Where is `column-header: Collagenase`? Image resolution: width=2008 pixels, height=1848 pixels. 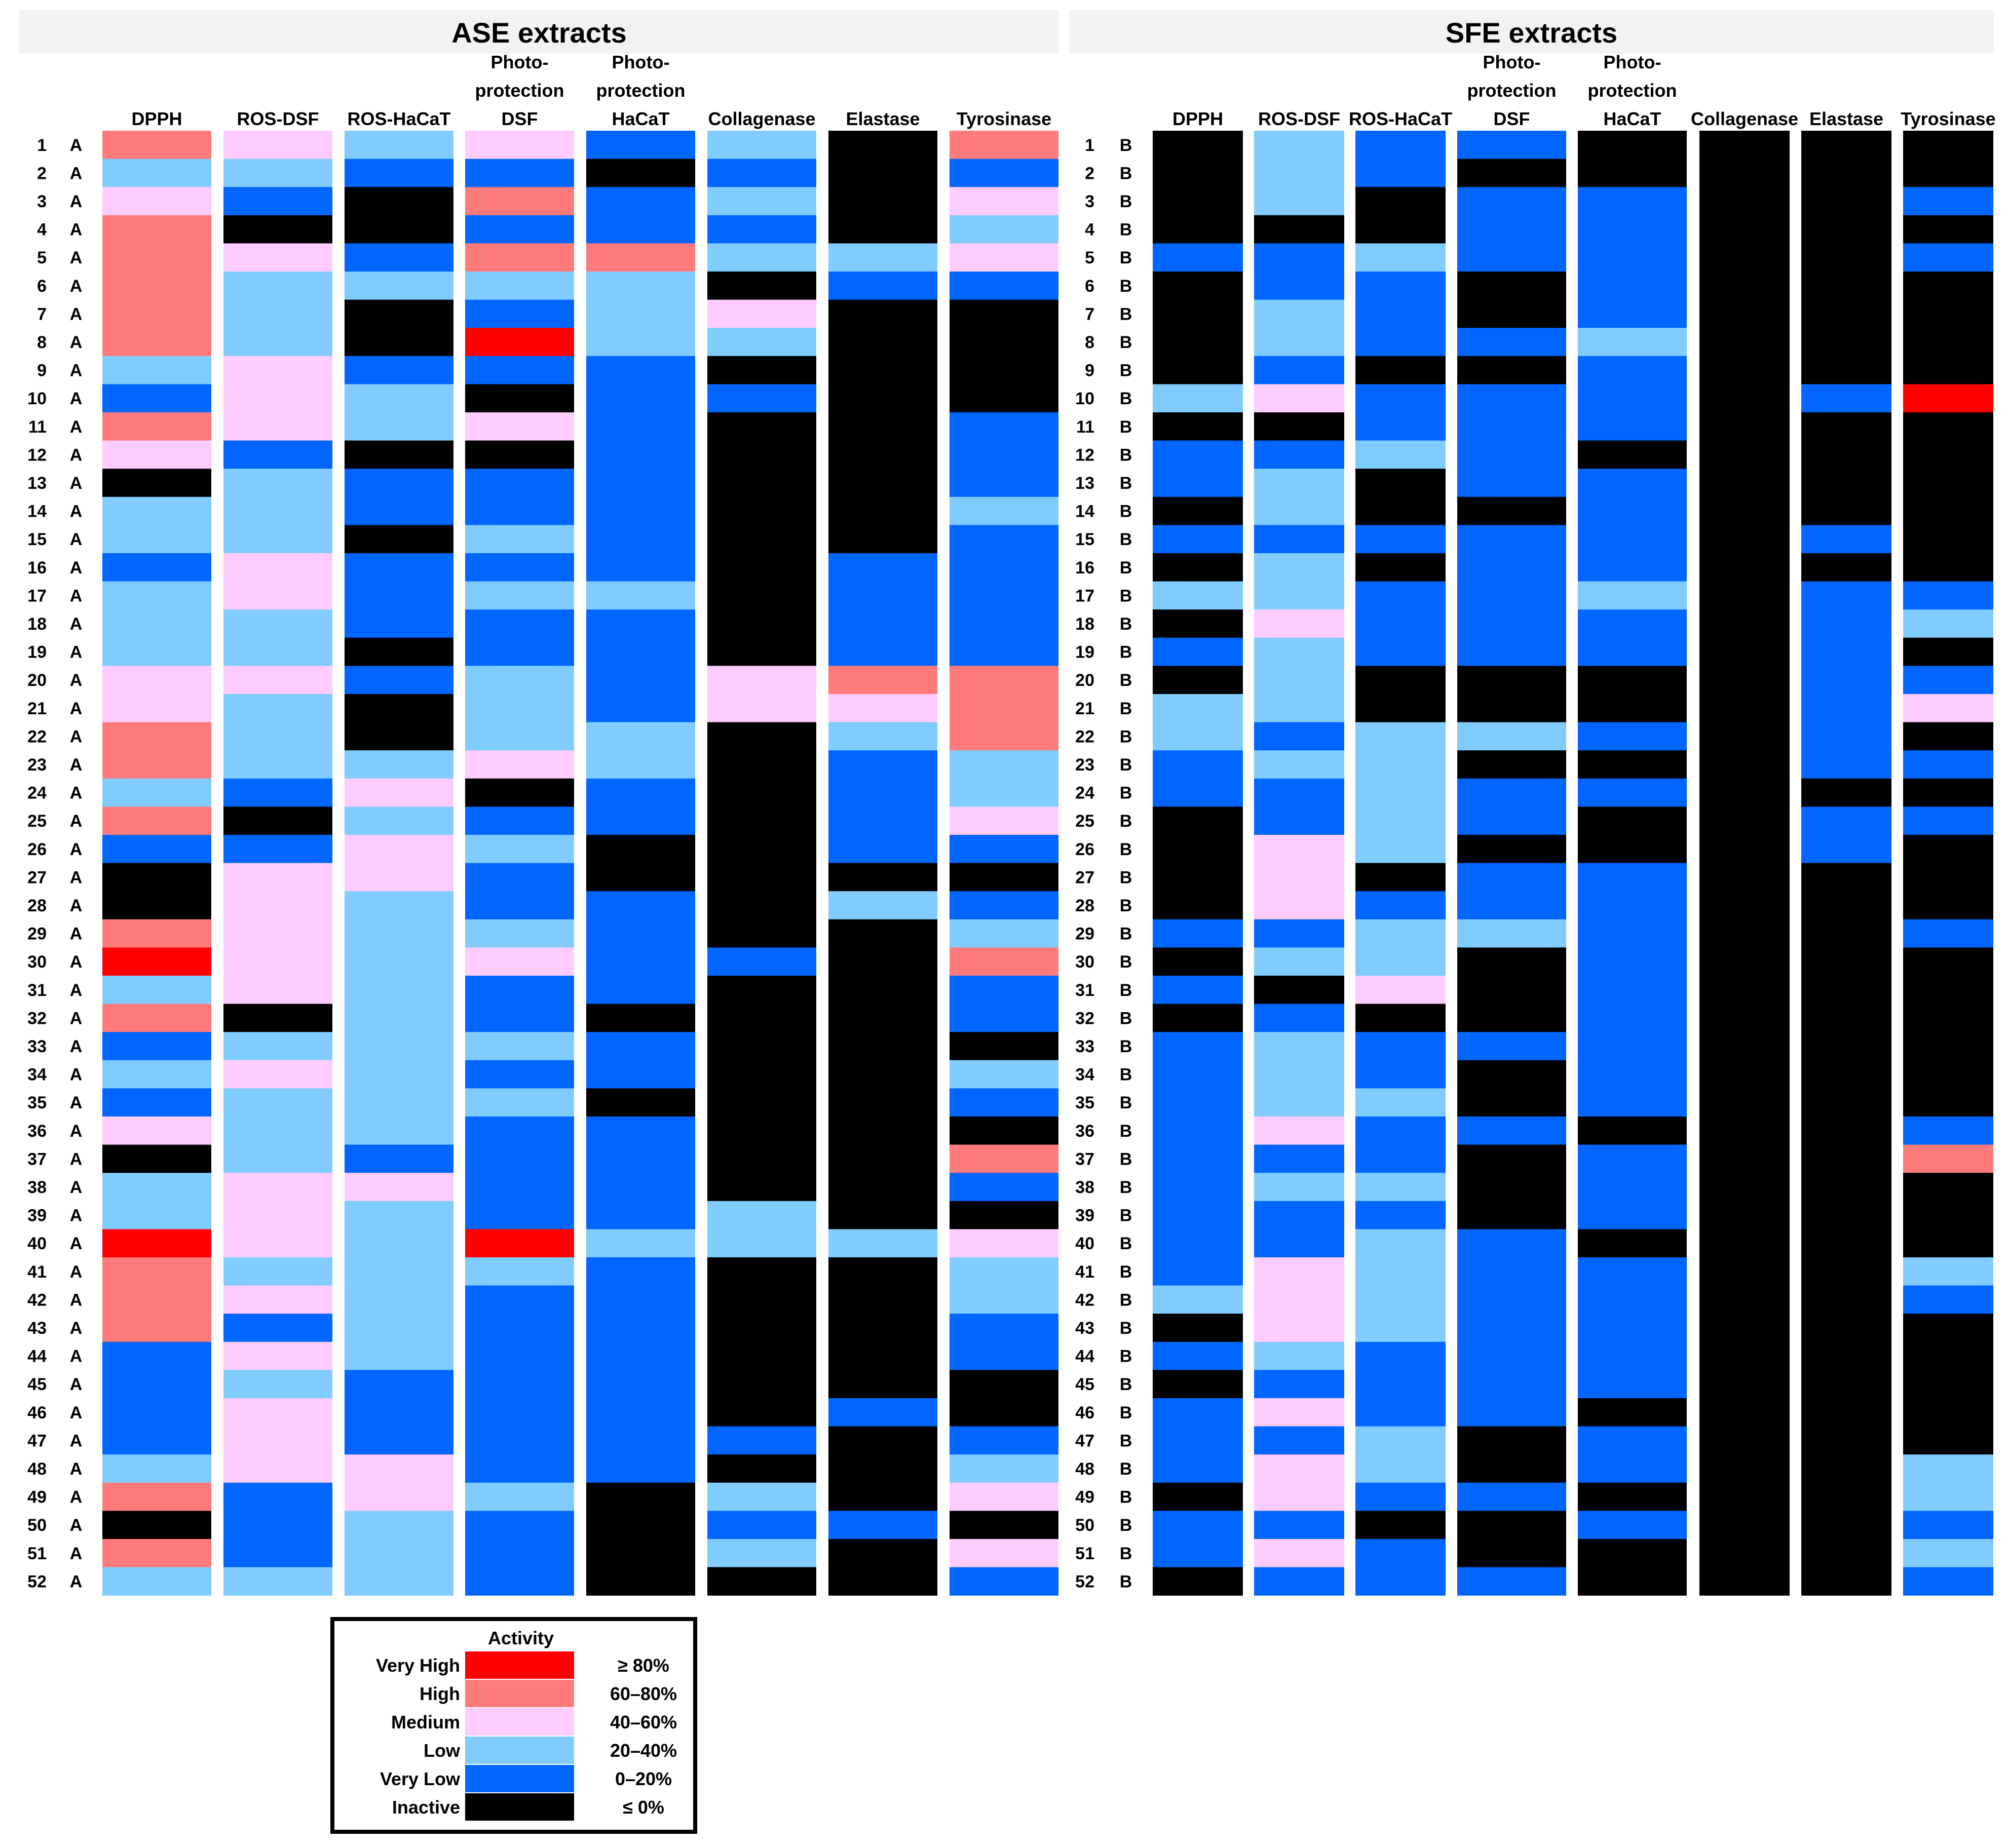 column-header: Collagenase is located at coordinates (761, 118).